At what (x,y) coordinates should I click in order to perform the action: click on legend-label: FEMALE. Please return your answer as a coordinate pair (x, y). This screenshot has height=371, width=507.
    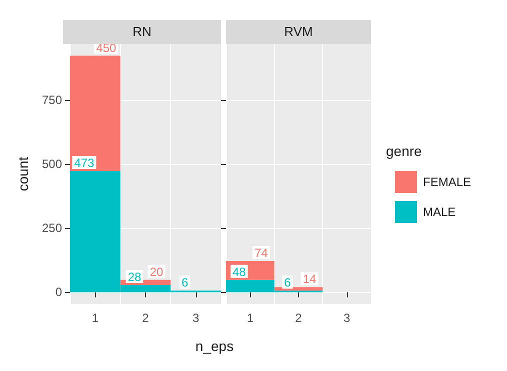
    Looking at the image, I should click on (447, 182).